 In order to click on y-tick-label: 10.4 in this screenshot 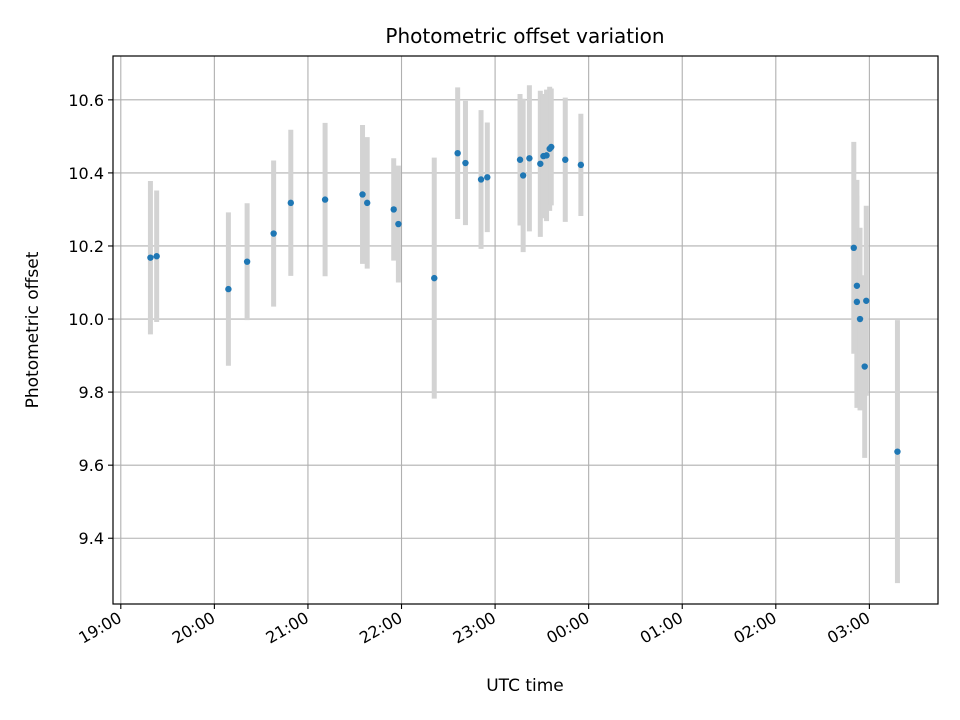, I will do `click(86, 173)`.